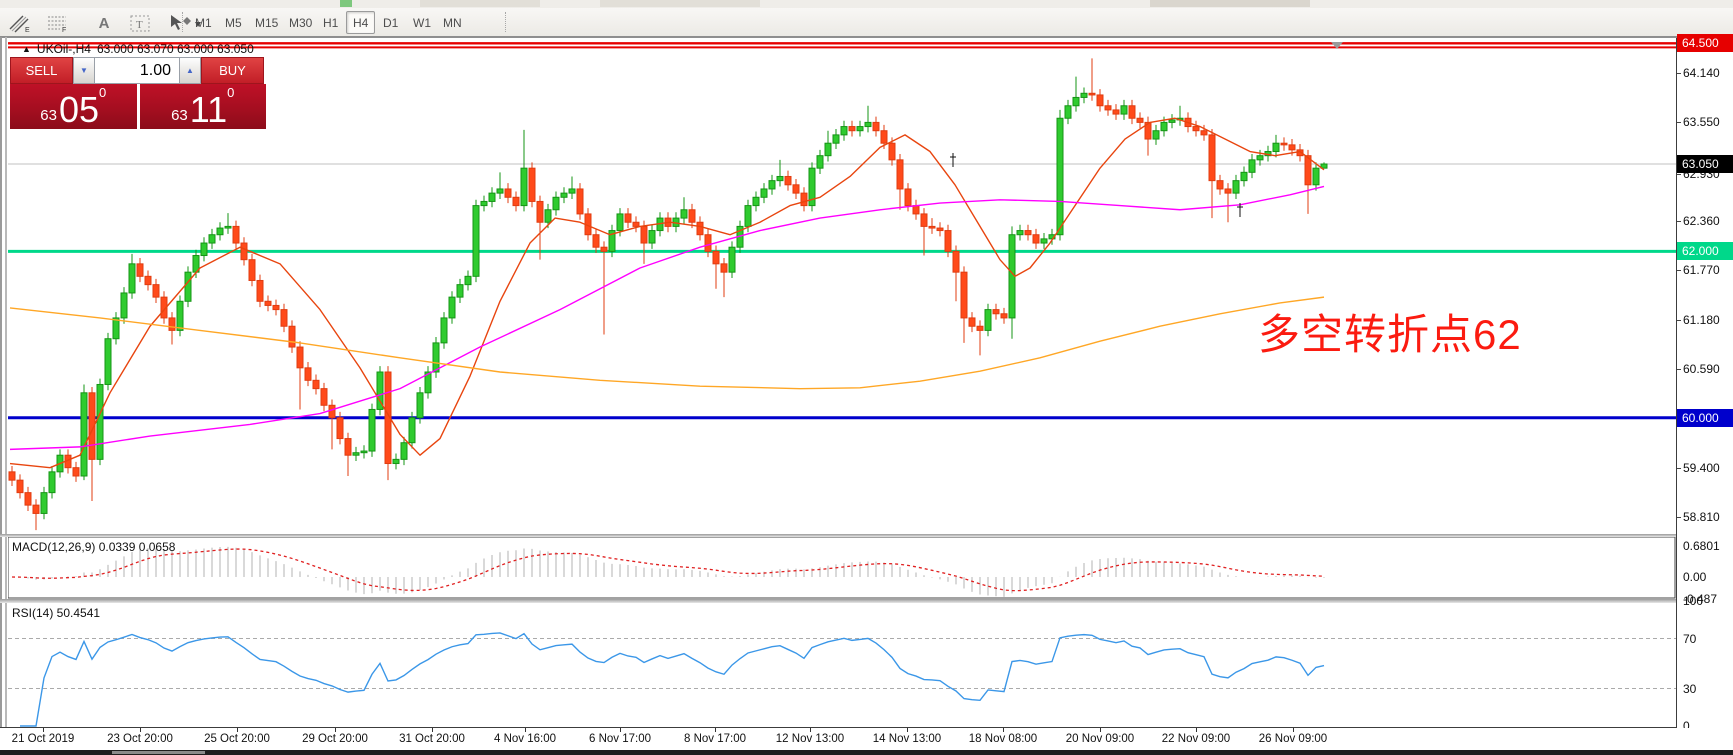  I want to click on price-tick-label: 58.810, so click(1701, 516).